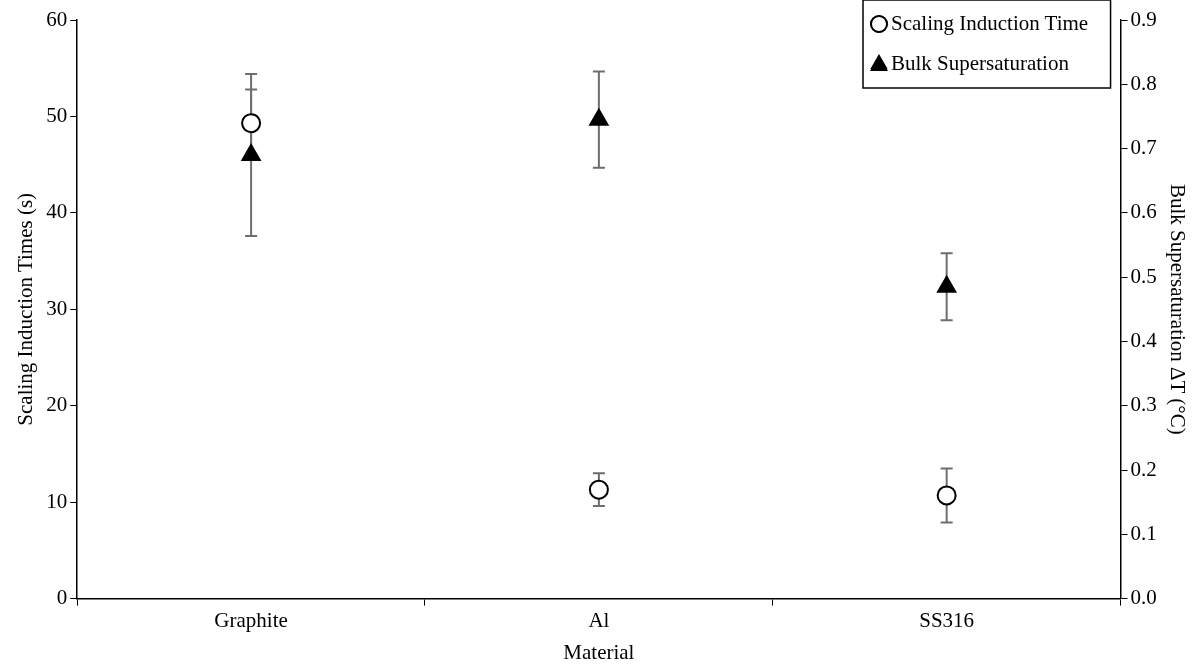 The image size is (1203, 670). Describe the element at coordinates (25, 309) in the screenshot. I see `y-axis-title: Scaling Induction Times (s)` at that location.